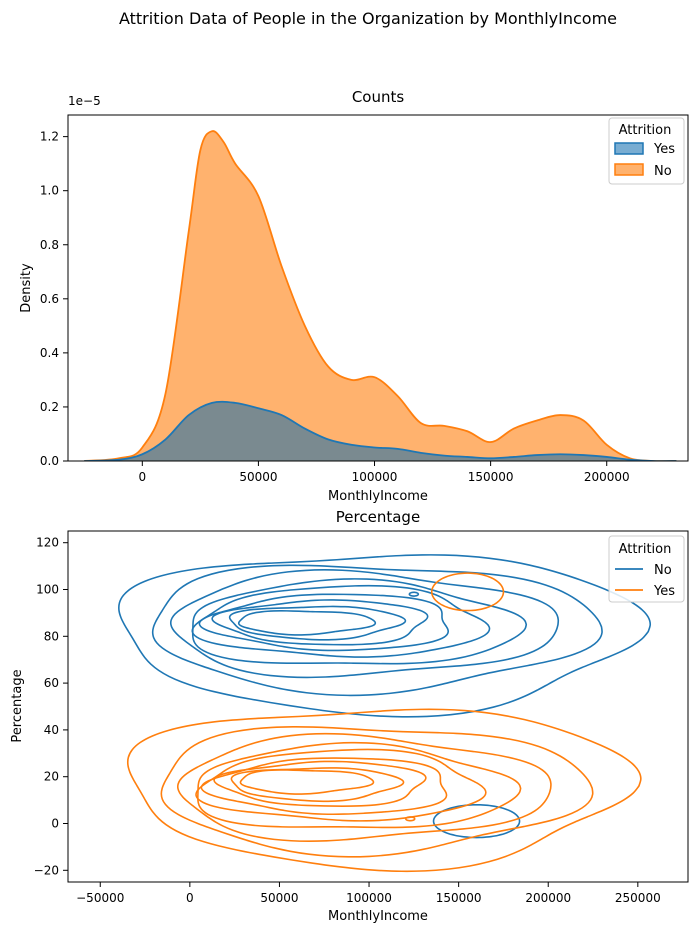 The image size is (698, 933). What do you see at coordinates (414, 594) in the screenshot?
I see `contour-island-no` at bounding box center [414, 594].